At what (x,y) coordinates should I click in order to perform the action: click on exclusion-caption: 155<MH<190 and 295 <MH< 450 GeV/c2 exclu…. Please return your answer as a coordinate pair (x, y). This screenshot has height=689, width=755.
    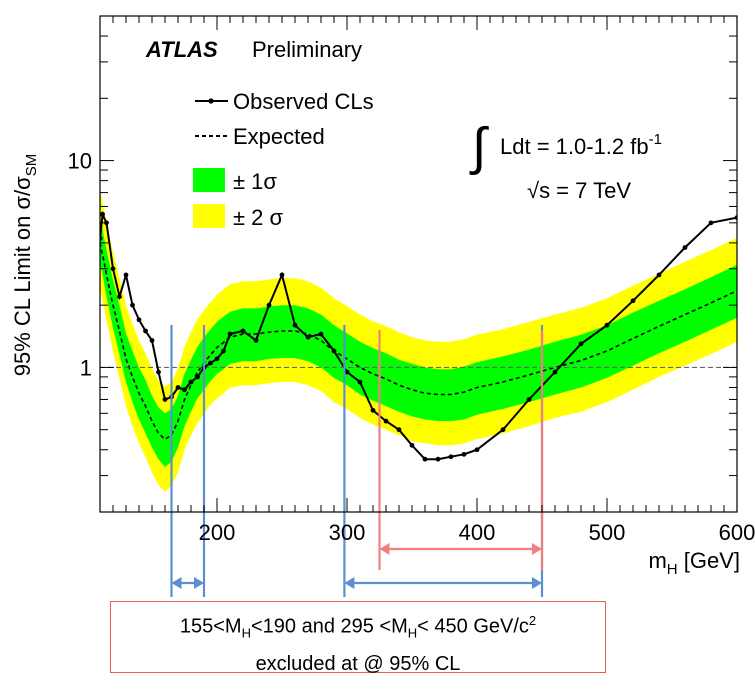
    Looking at the image, I should click on (358, 638).